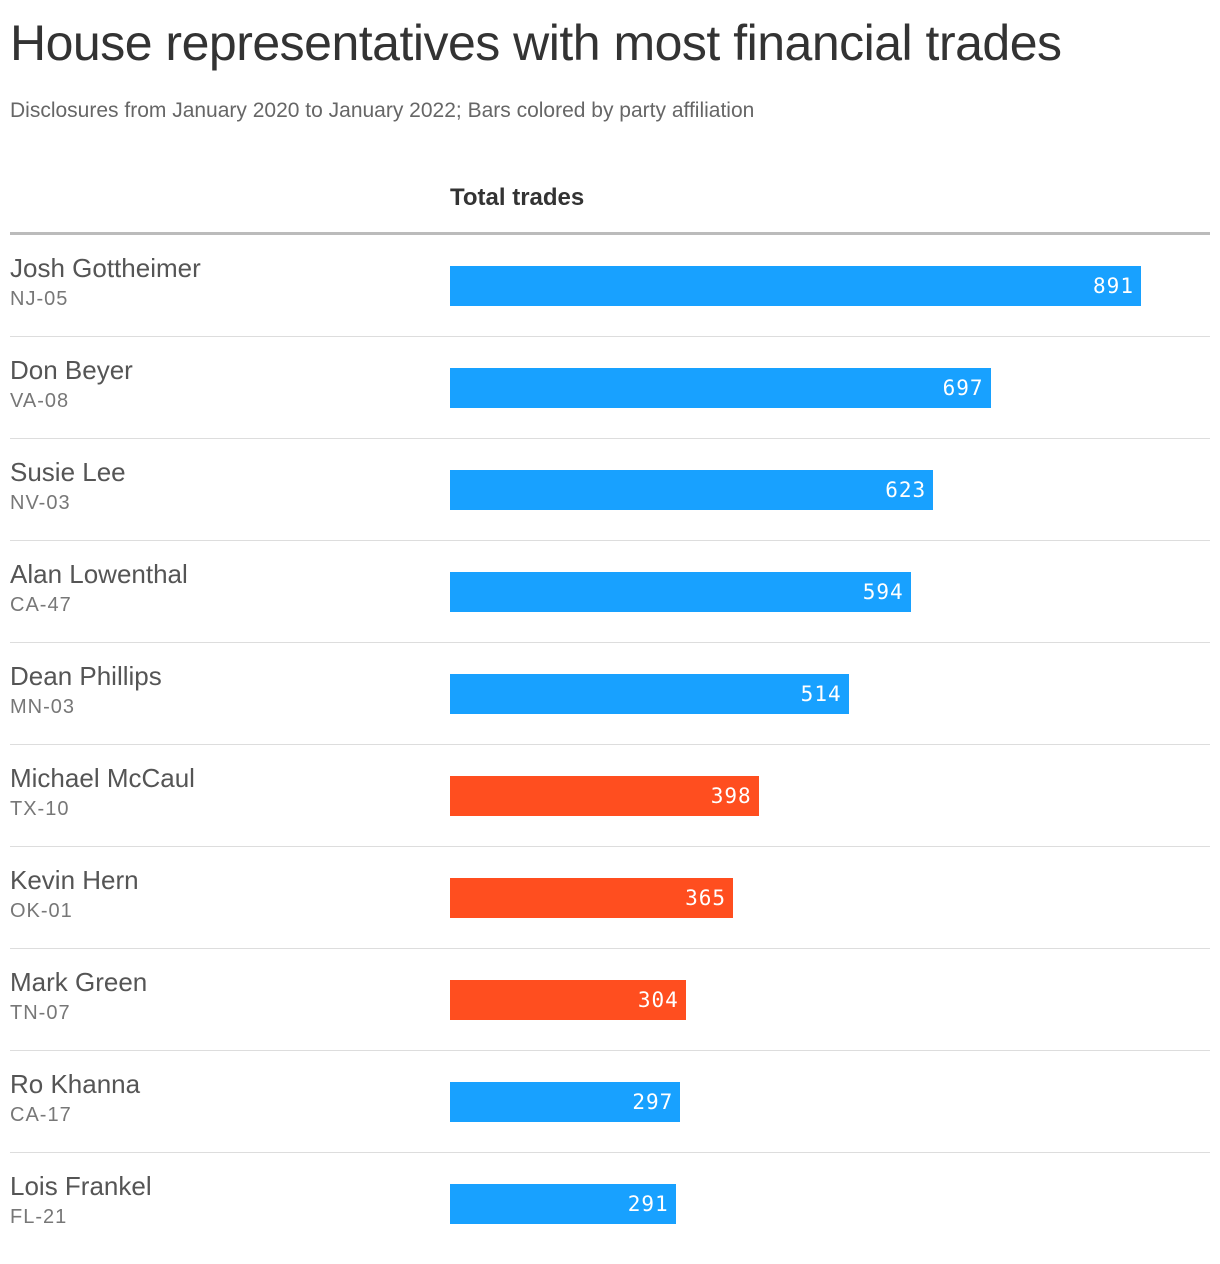 The width and height of the screenshot is (1220, 1264). What do you see at coordinates (720, 388) in the screenshot?
I see `bar: 697` at bounding box center [720, 388].